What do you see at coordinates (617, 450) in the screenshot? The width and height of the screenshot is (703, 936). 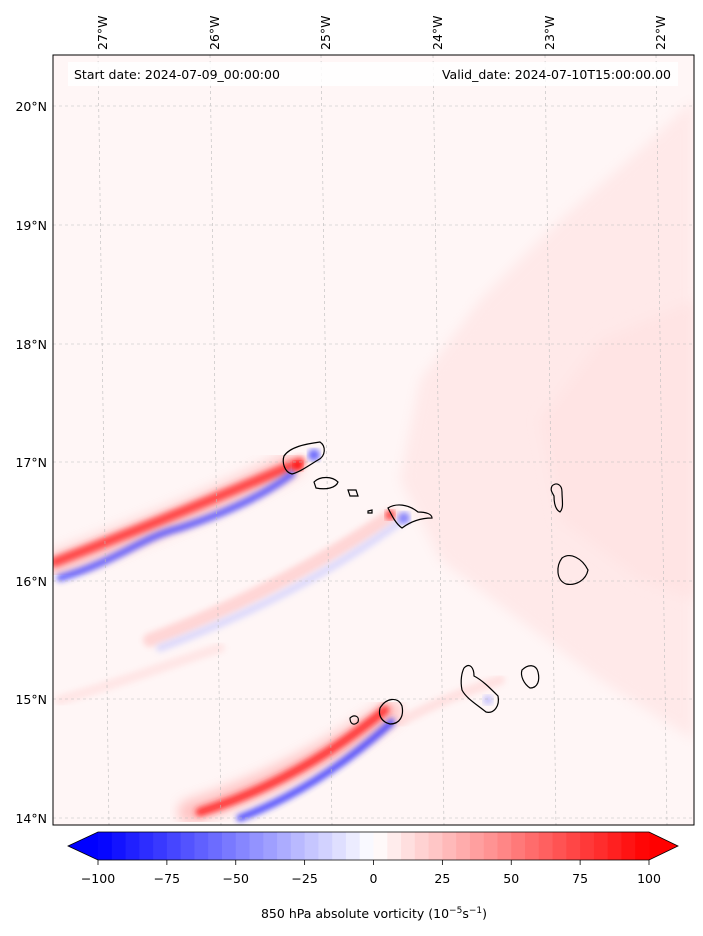 I see `warm-background-patch` at bounding box center [617, 450].